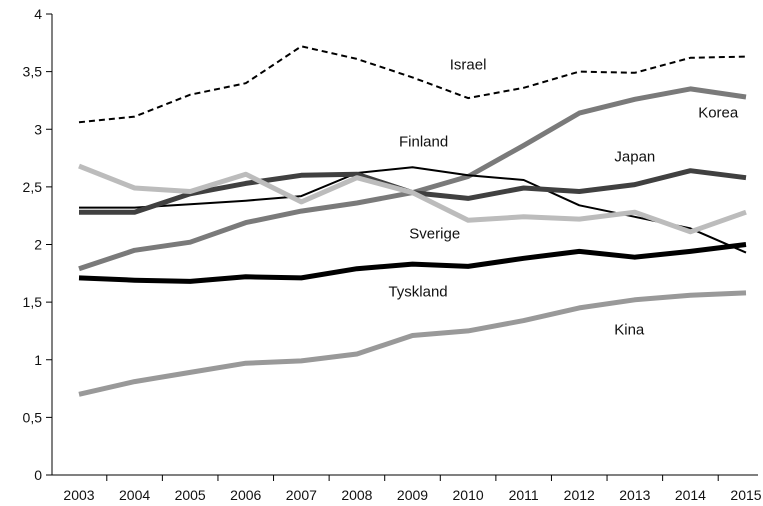  Describe the element at coordinates (412, 199) in the screenshot. I see `series-line-sverige` at that location.